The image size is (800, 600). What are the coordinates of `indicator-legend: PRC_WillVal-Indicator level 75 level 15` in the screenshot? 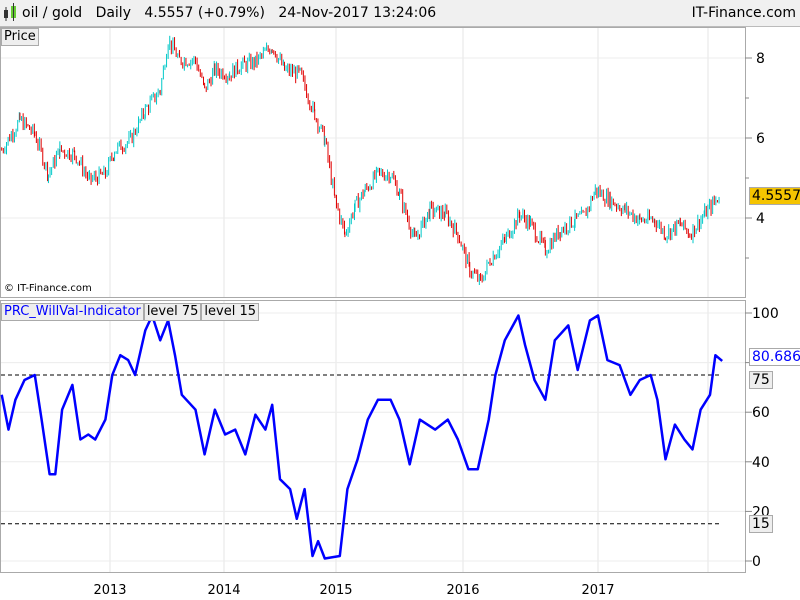 It's located at (130, 312).